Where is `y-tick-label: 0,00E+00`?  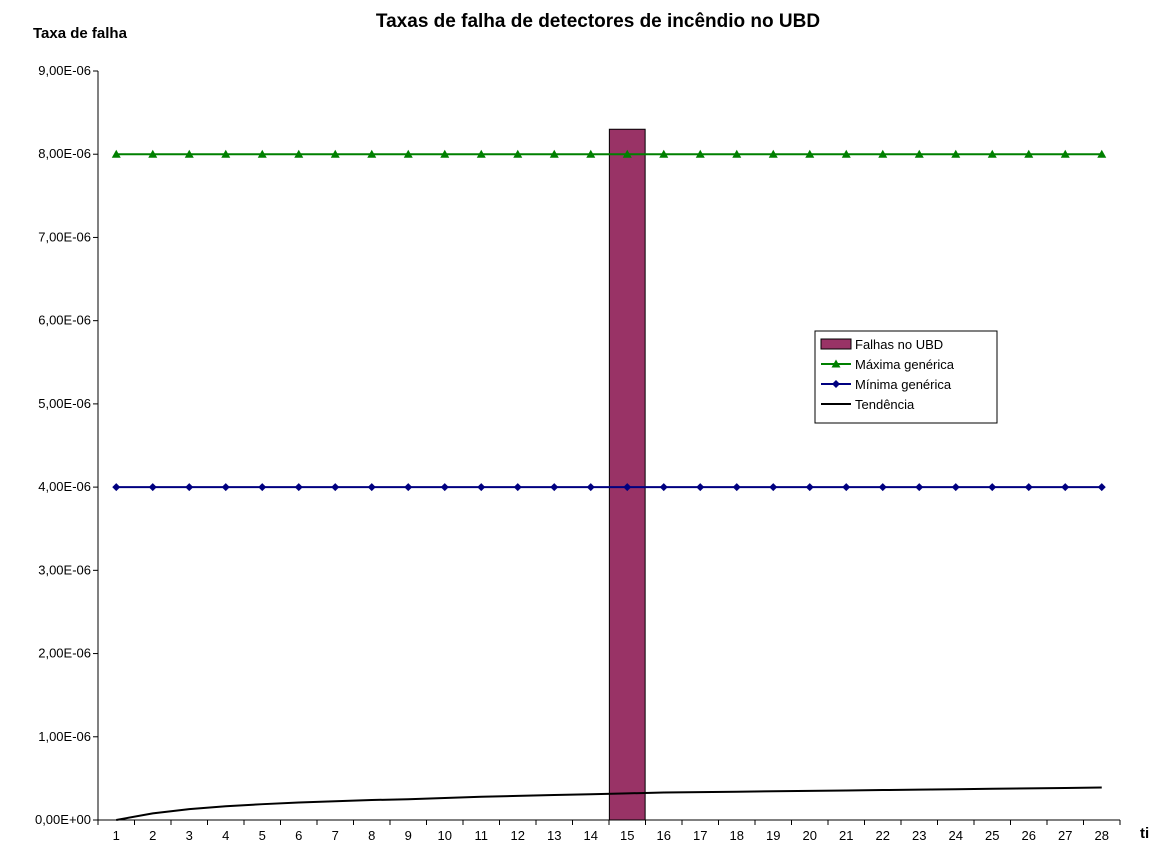
y-tick-label: 0,00E+00 is located at coordinates (63, 819).